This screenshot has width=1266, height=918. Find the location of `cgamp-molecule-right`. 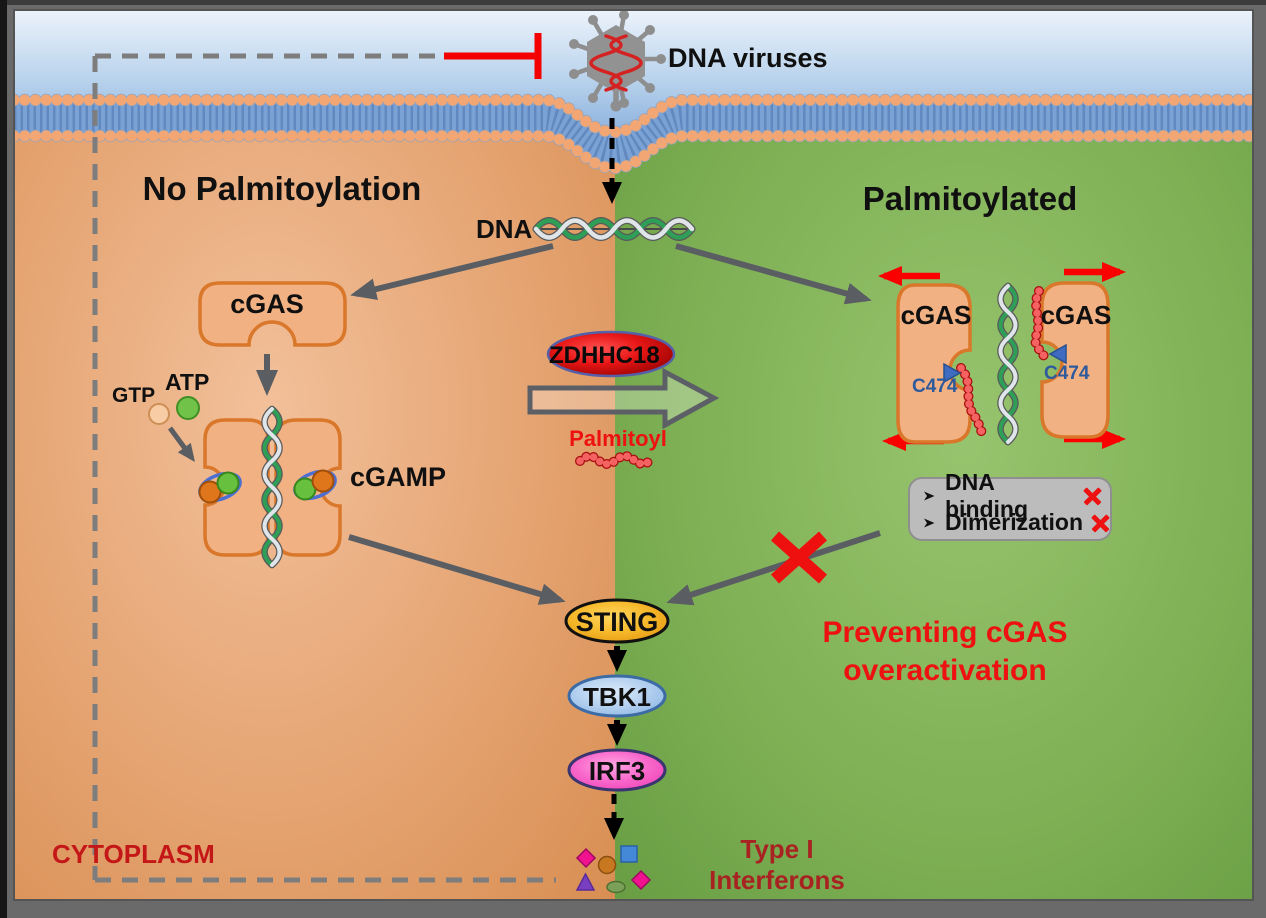

cgamp-molecule-right is located at coordinates (315, 485).